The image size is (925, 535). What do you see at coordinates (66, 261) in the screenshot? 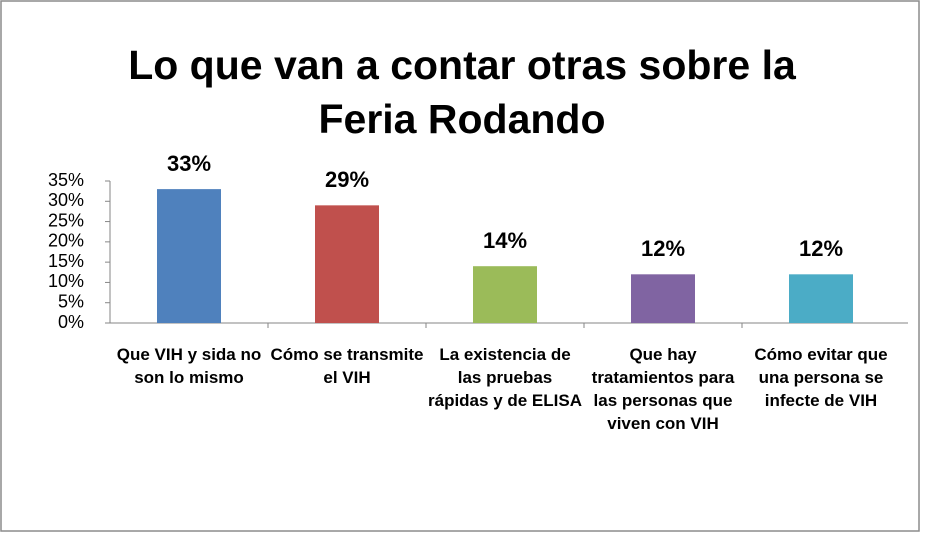
I see `y-tick-label: 15%` at bounding box center [66, 261].